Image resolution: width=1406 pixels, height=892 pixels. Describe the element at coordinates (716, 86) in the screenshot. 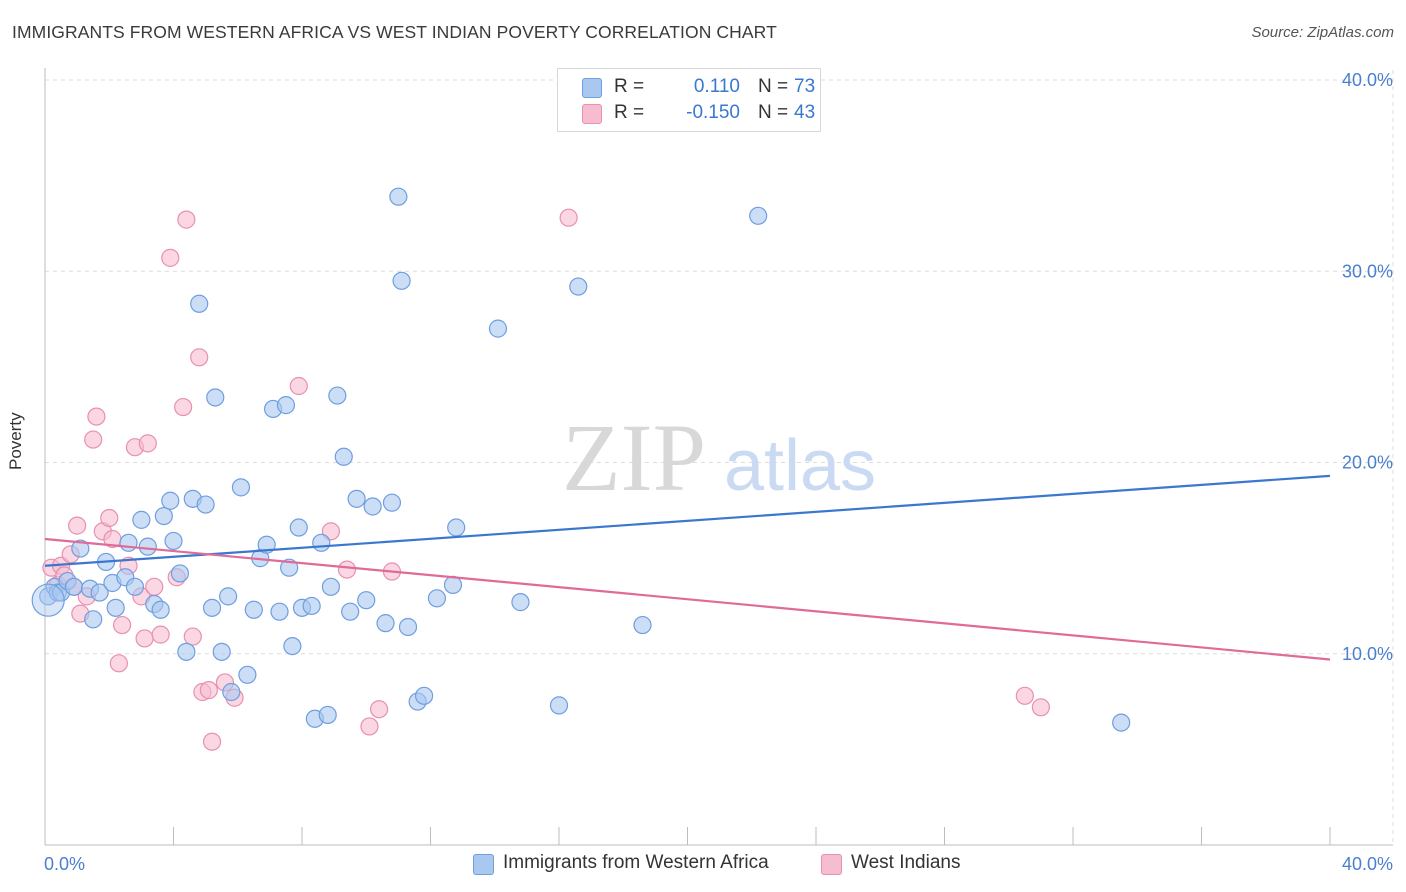

I see `legend-r-value: 0.110` at that location.